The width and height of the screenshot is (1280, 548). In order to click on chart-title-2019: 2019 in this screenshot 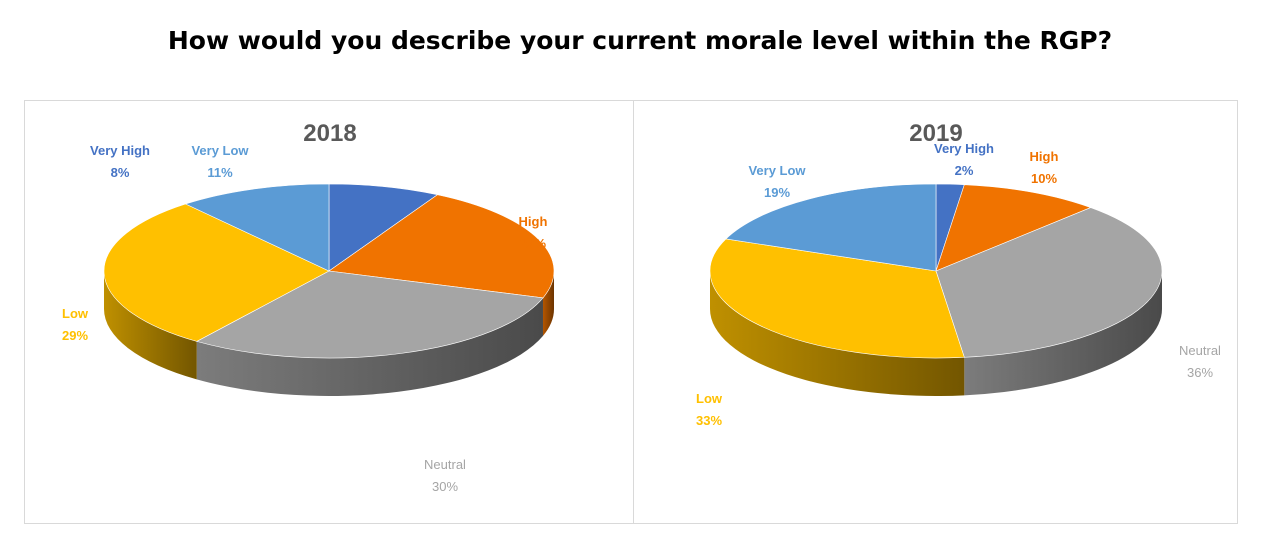, I will do `click(935, 133)`.